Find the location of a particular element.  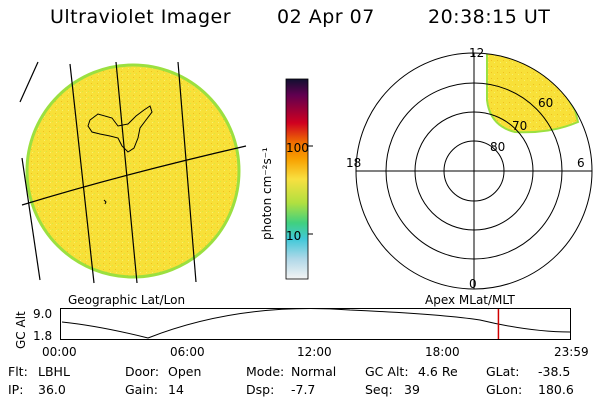

door-key: Door: is located at coordinates (142, 371).